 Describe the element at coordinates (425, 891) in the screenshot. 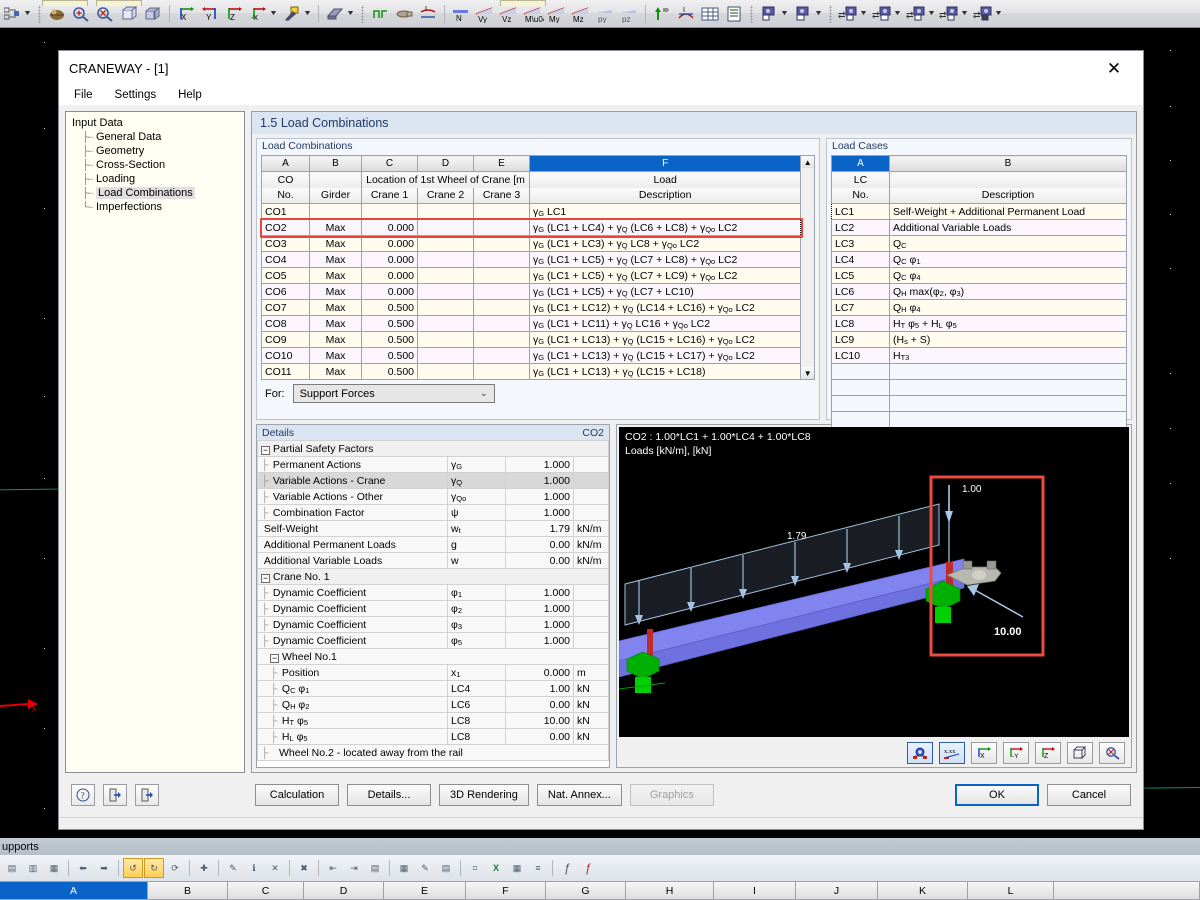

I see `bottom-column-header-E: E` at that location.